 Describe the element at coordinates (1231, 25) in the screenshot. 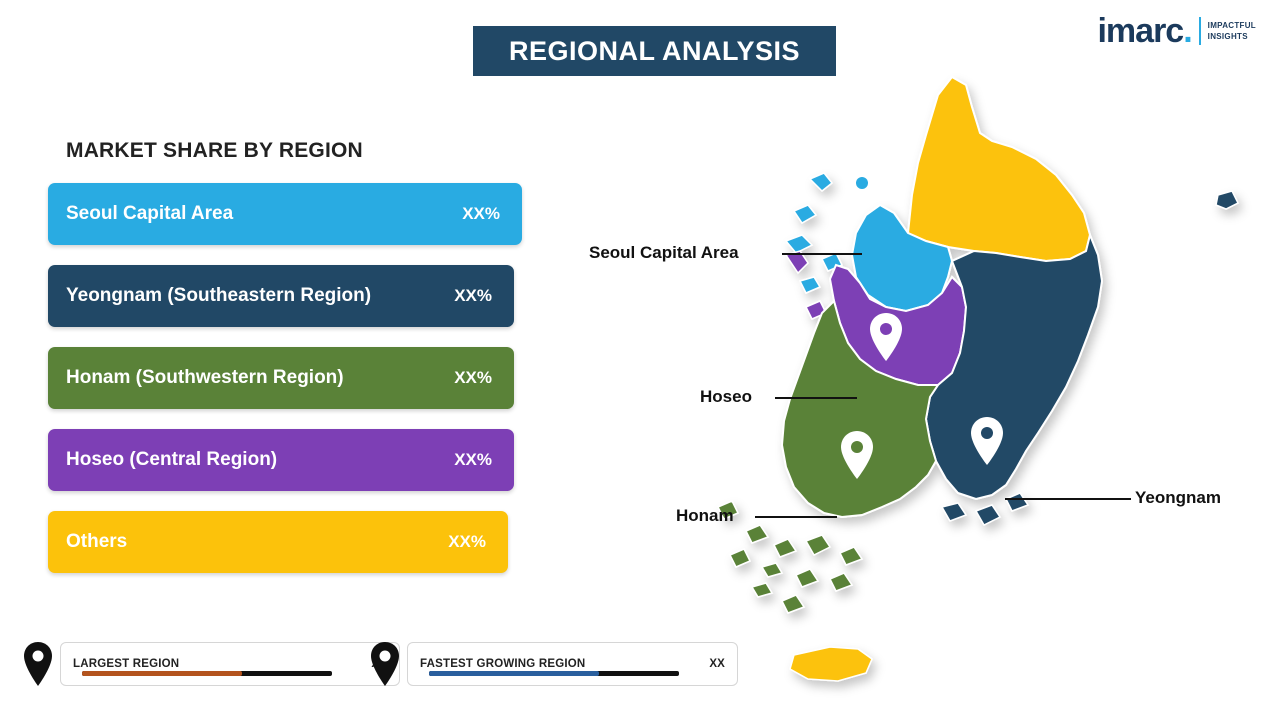

I see `logo-tagline-line1: IMPACTFUL` at that location.